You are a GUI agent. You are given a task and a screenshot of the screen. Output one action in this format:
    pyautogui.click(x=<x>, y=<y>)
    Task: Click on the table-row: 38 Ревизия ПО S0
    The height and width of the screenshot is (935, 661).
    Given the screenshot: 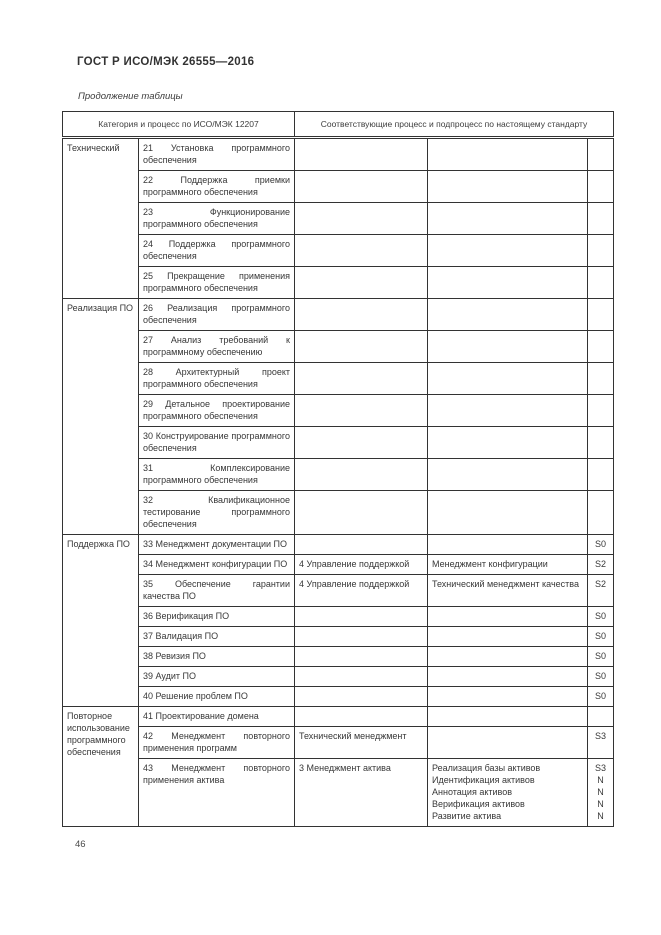 What is the action you would take?
    pyautogui.click(x=339, y=656)
    